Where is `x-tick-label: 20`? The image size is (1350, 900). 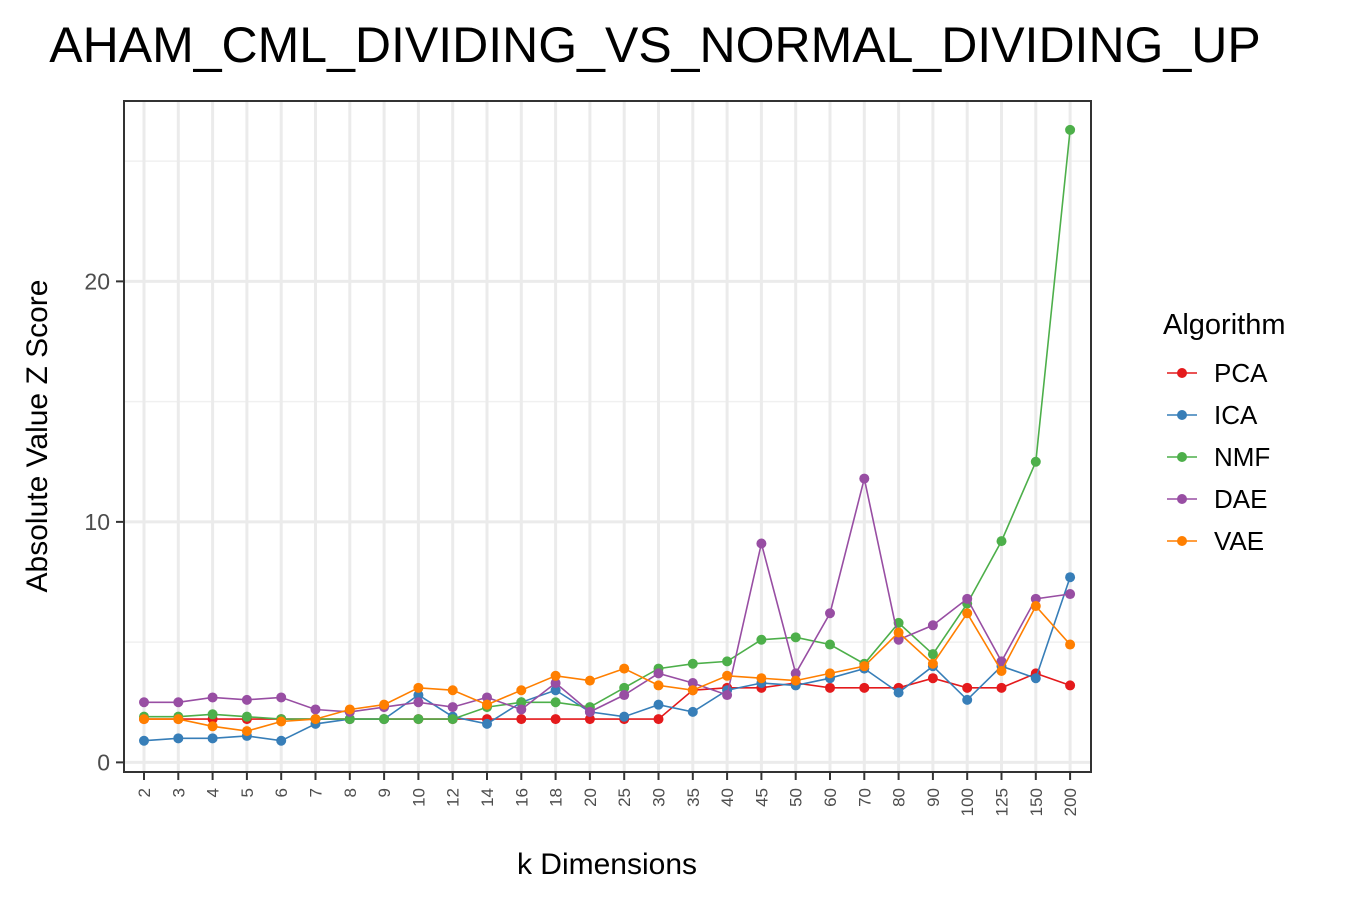
x-tick-label: 20 is located at coordinates (590, 797).